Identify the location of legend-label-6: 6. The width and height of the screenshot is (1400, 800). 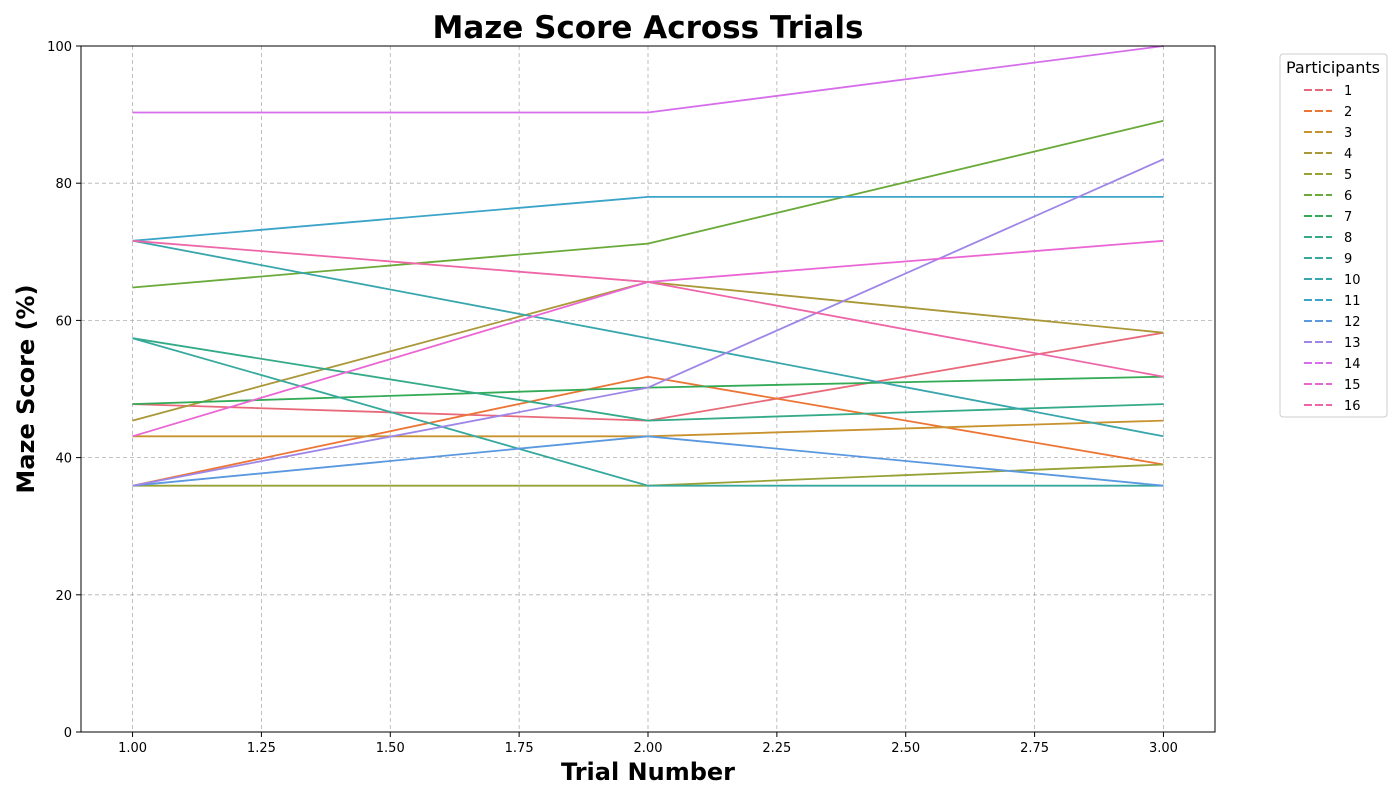
(1348, 196).